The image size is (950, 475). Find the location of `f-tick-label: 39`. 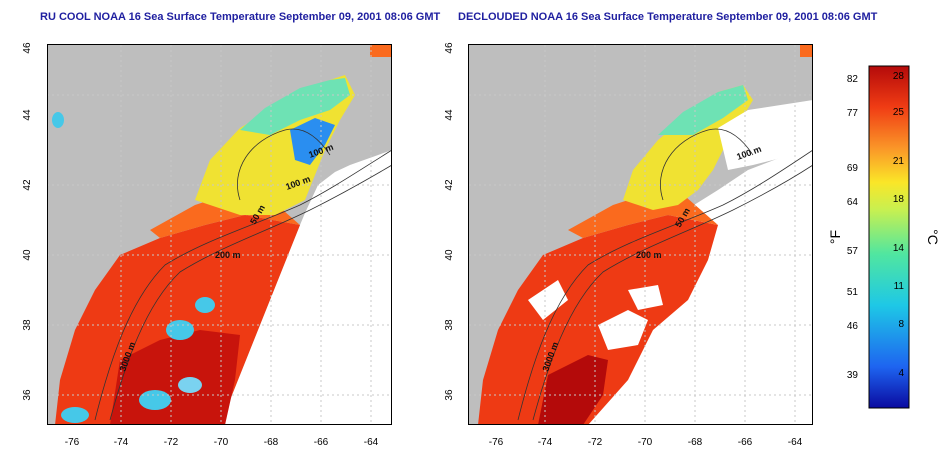

f-tick-label: 39 is located at coordinates (853, 375).